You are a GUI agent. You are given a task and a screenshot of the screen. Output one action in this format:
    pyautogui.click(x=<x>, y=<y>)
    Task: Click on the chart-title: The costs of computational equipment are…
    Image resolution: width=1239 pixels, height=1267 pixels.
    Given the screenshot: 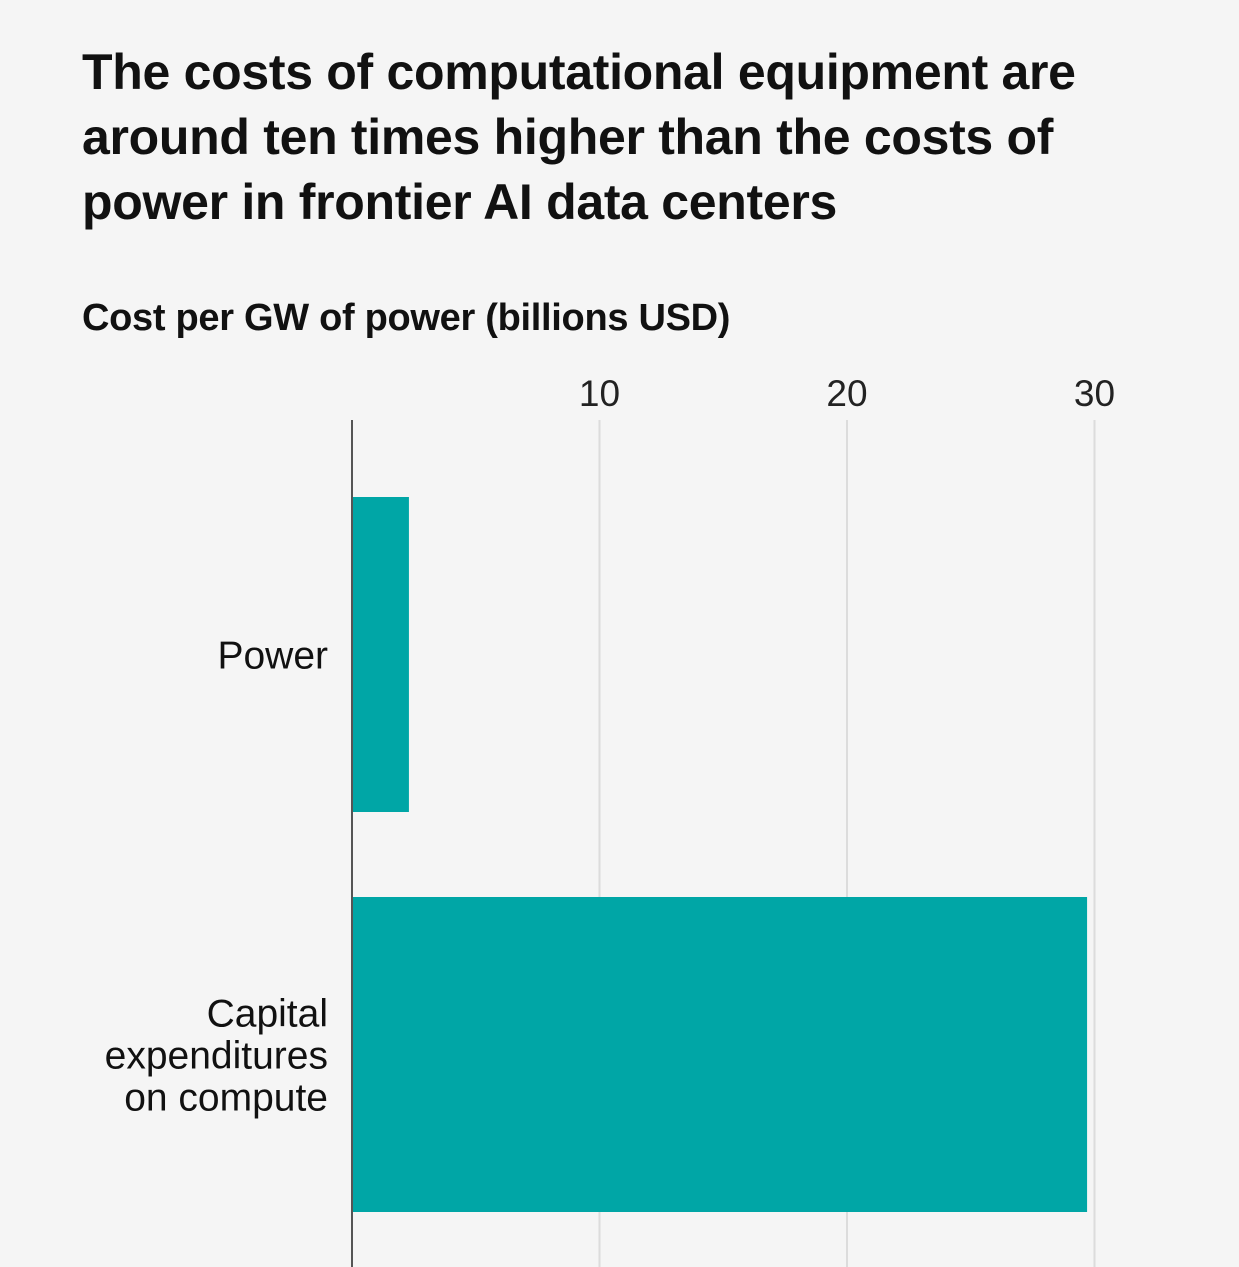 What is the action you would take?
    pyautogui.click(x=579, y=137)
    